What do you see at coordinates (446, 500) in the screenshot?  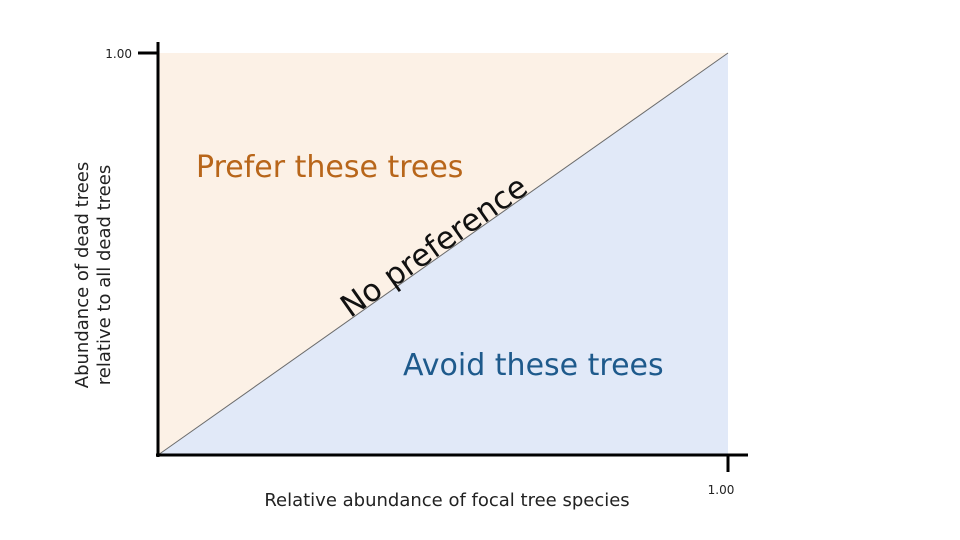 I see `x-axis-label: Relative abundance of focal tree species` at bounding box center [446, 500].